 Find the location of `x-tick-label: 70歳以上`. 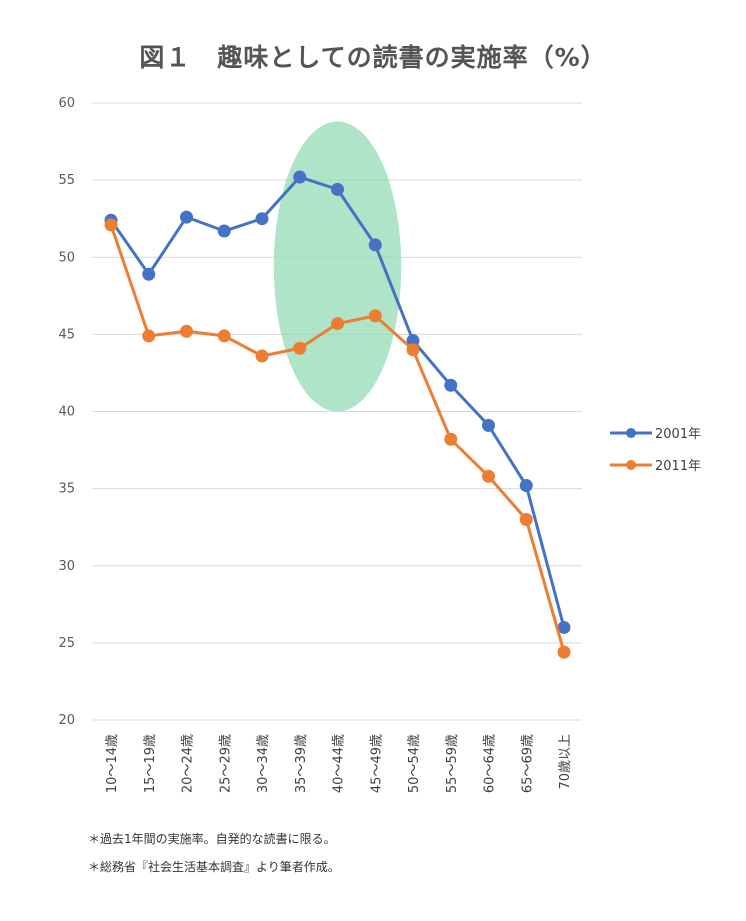

x-tick-label: 70歳以上 is located at coordinates (565, 762).